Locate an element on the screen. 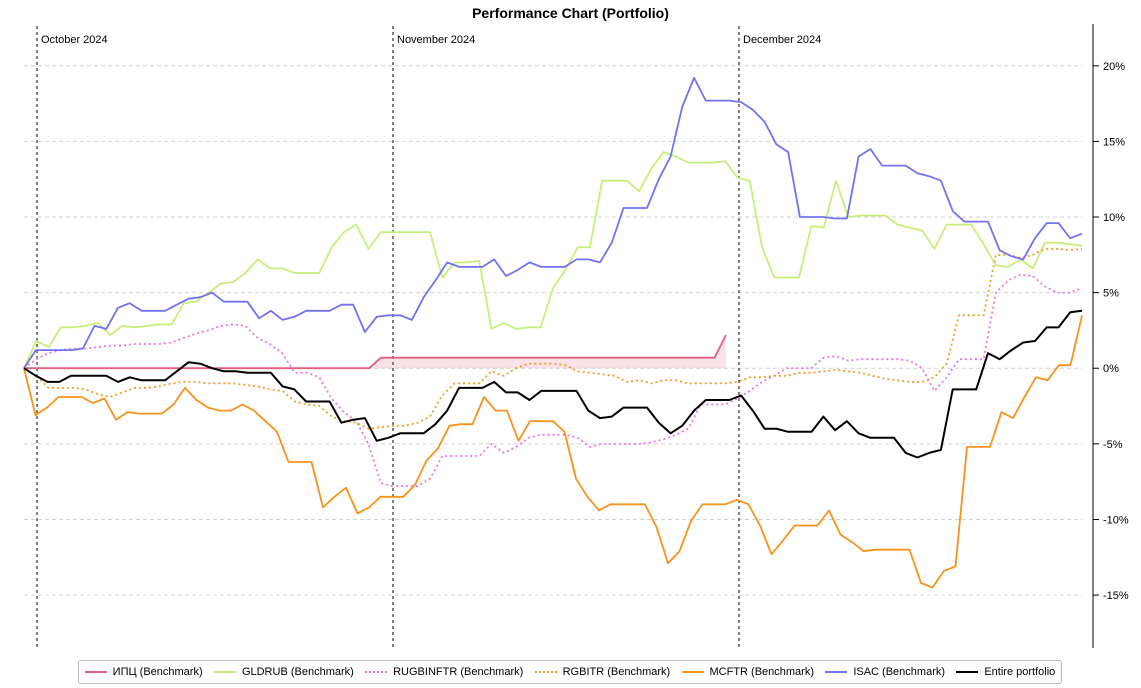  y-tick-label: 15% is located at coordinates (1114, 142).